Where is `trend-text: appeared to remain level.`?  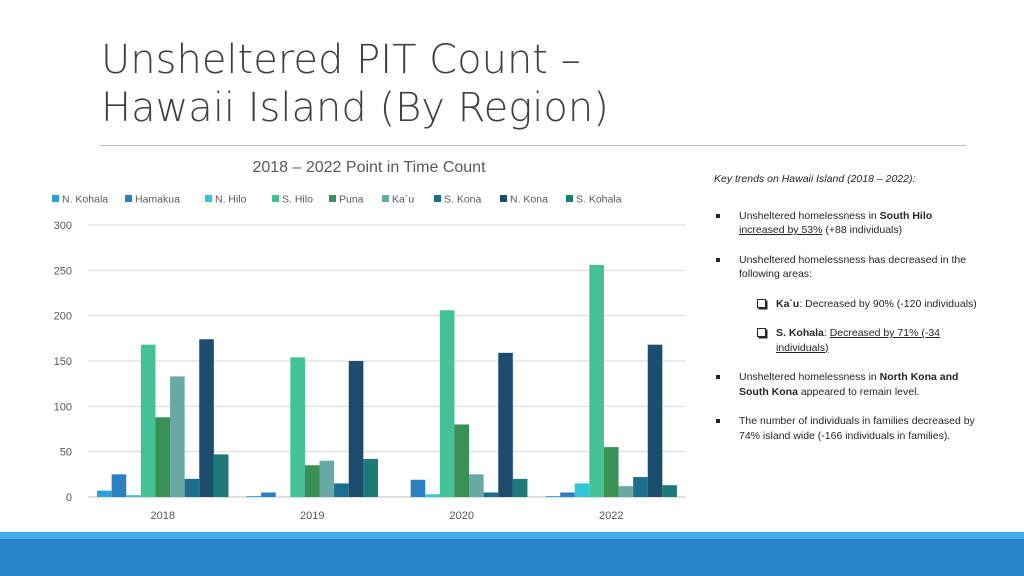
trend-text: appeared to remain level. is located at coordinates (858, 391).